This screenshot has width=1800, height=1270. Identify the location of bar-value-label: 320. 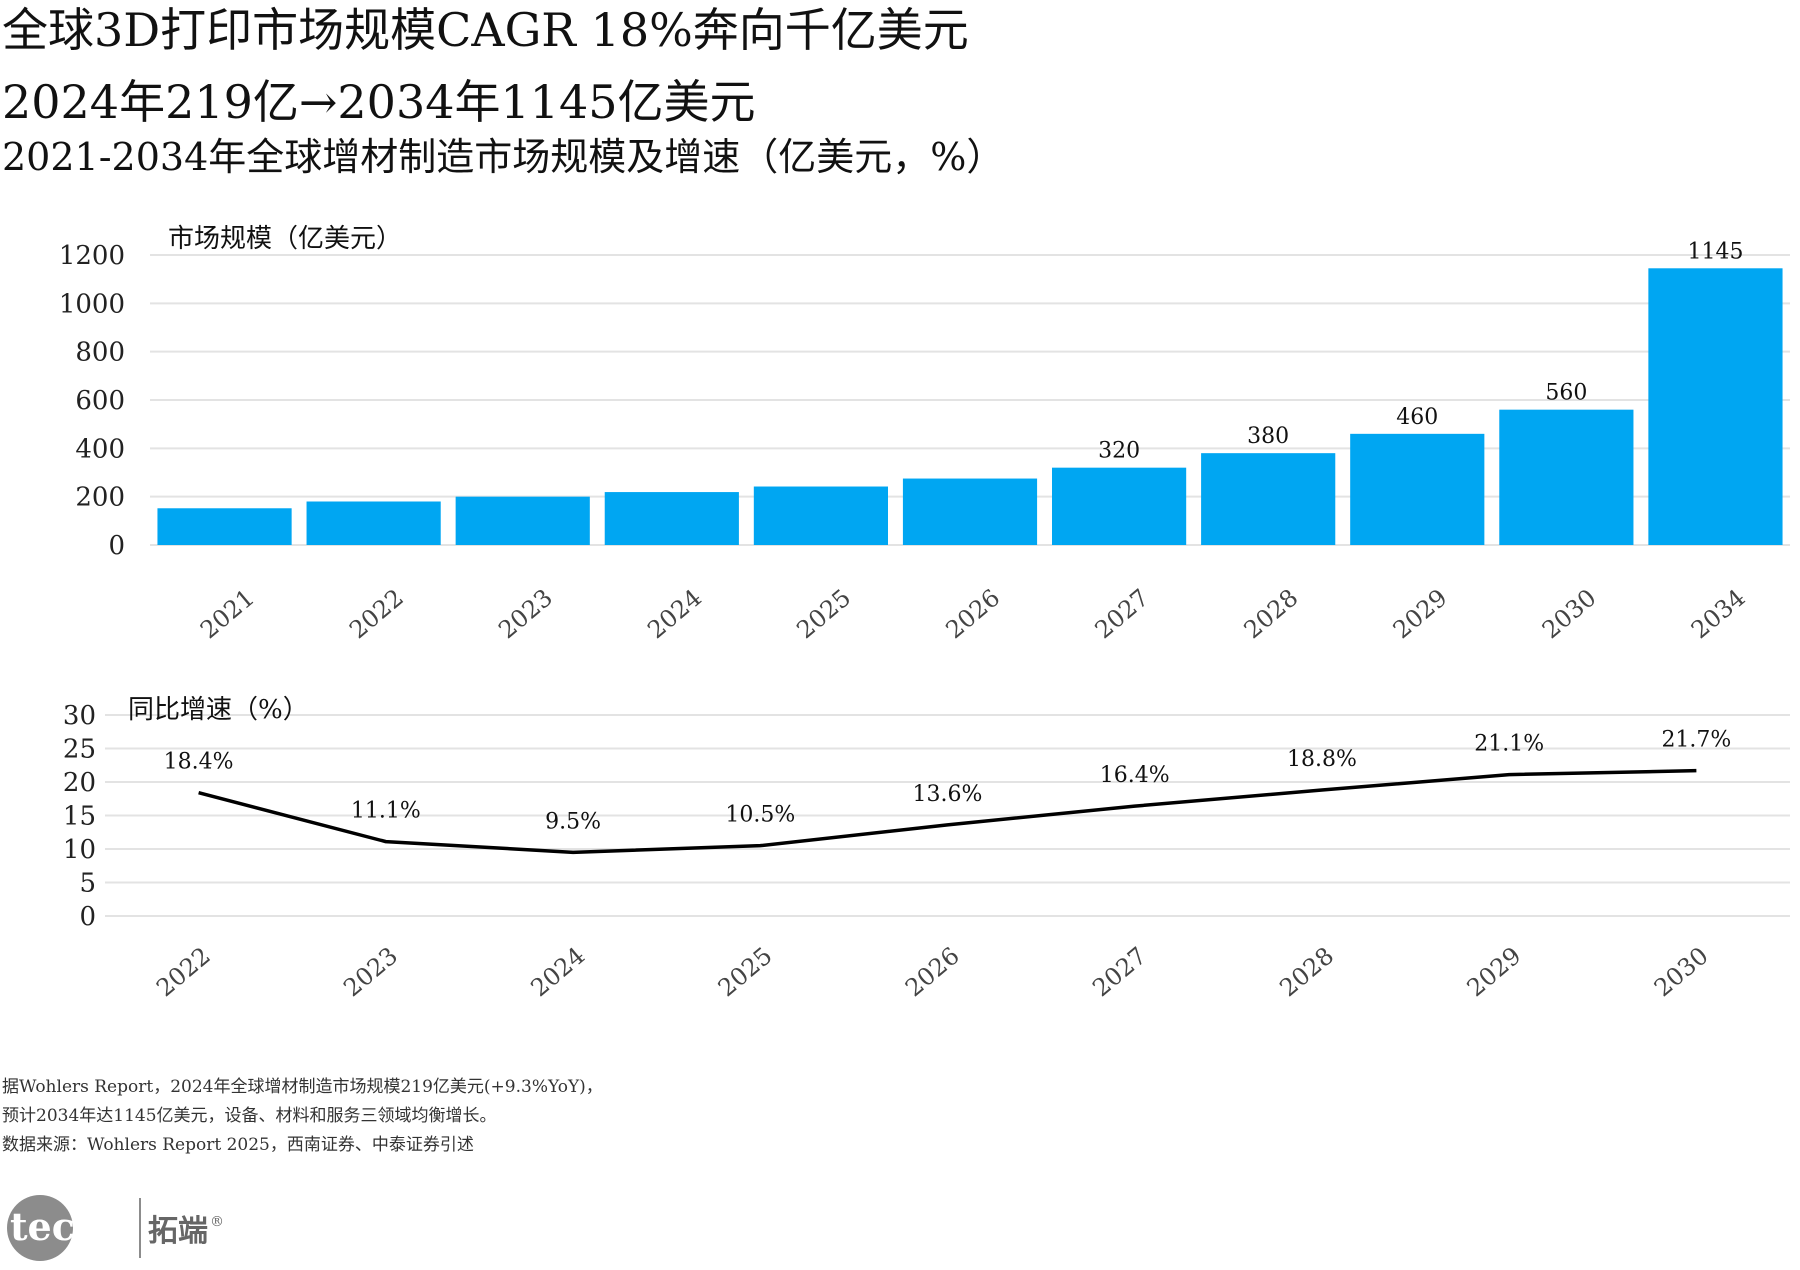
(1119, 451).